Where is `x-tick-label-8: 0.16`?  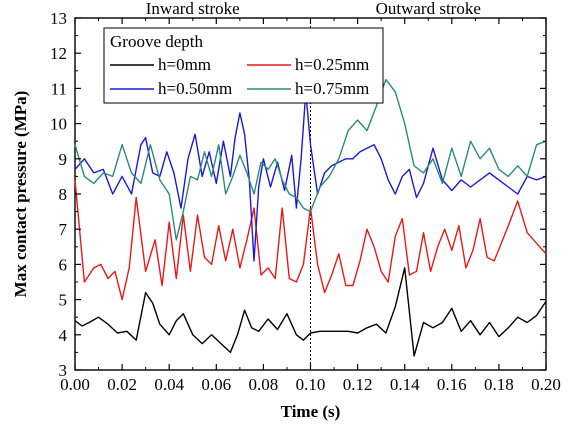 x-tick-label-8: 0.16 is located at coordinates (452, 384).